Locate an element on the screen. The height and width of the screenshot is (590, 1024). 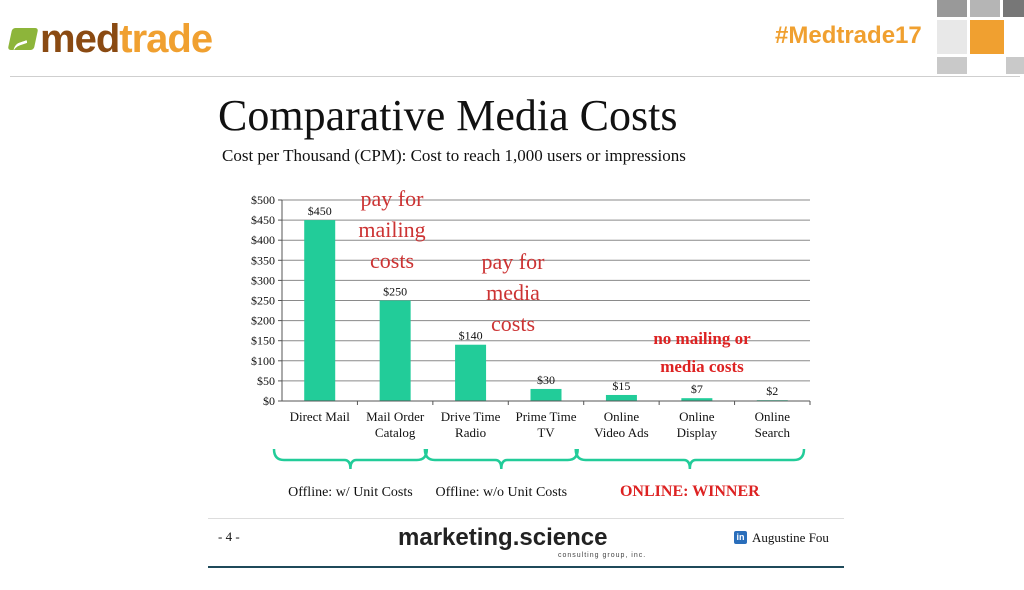
group-label: Offline: w/o Unit Costs is located at coordinates (501, 492).